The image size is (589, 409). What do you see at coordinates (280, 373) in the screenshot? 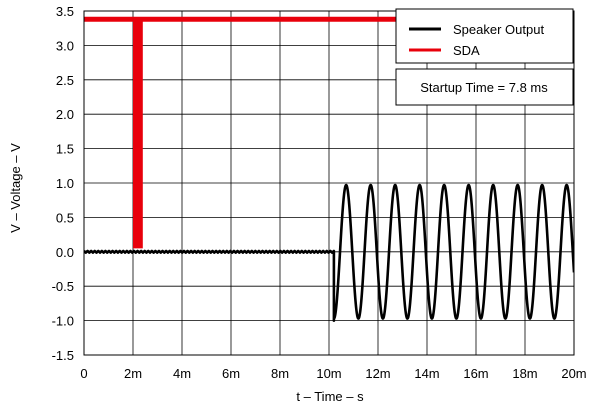
I see `x-tick-label-4: 8m` at bounding box center [280, 373].